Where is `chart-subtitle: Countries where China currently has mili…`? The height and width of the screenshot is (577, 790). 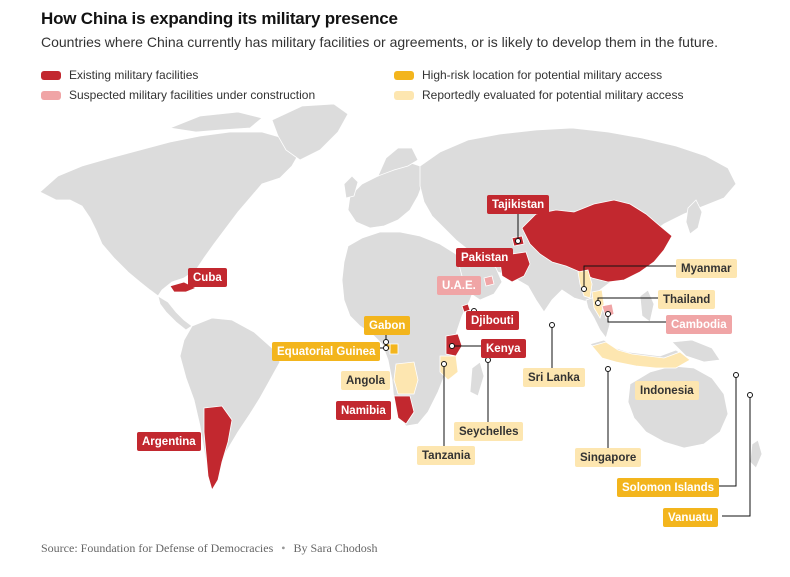 chart-subtitle: Countries where China currently has mili… is located at coordinates (379, 42).